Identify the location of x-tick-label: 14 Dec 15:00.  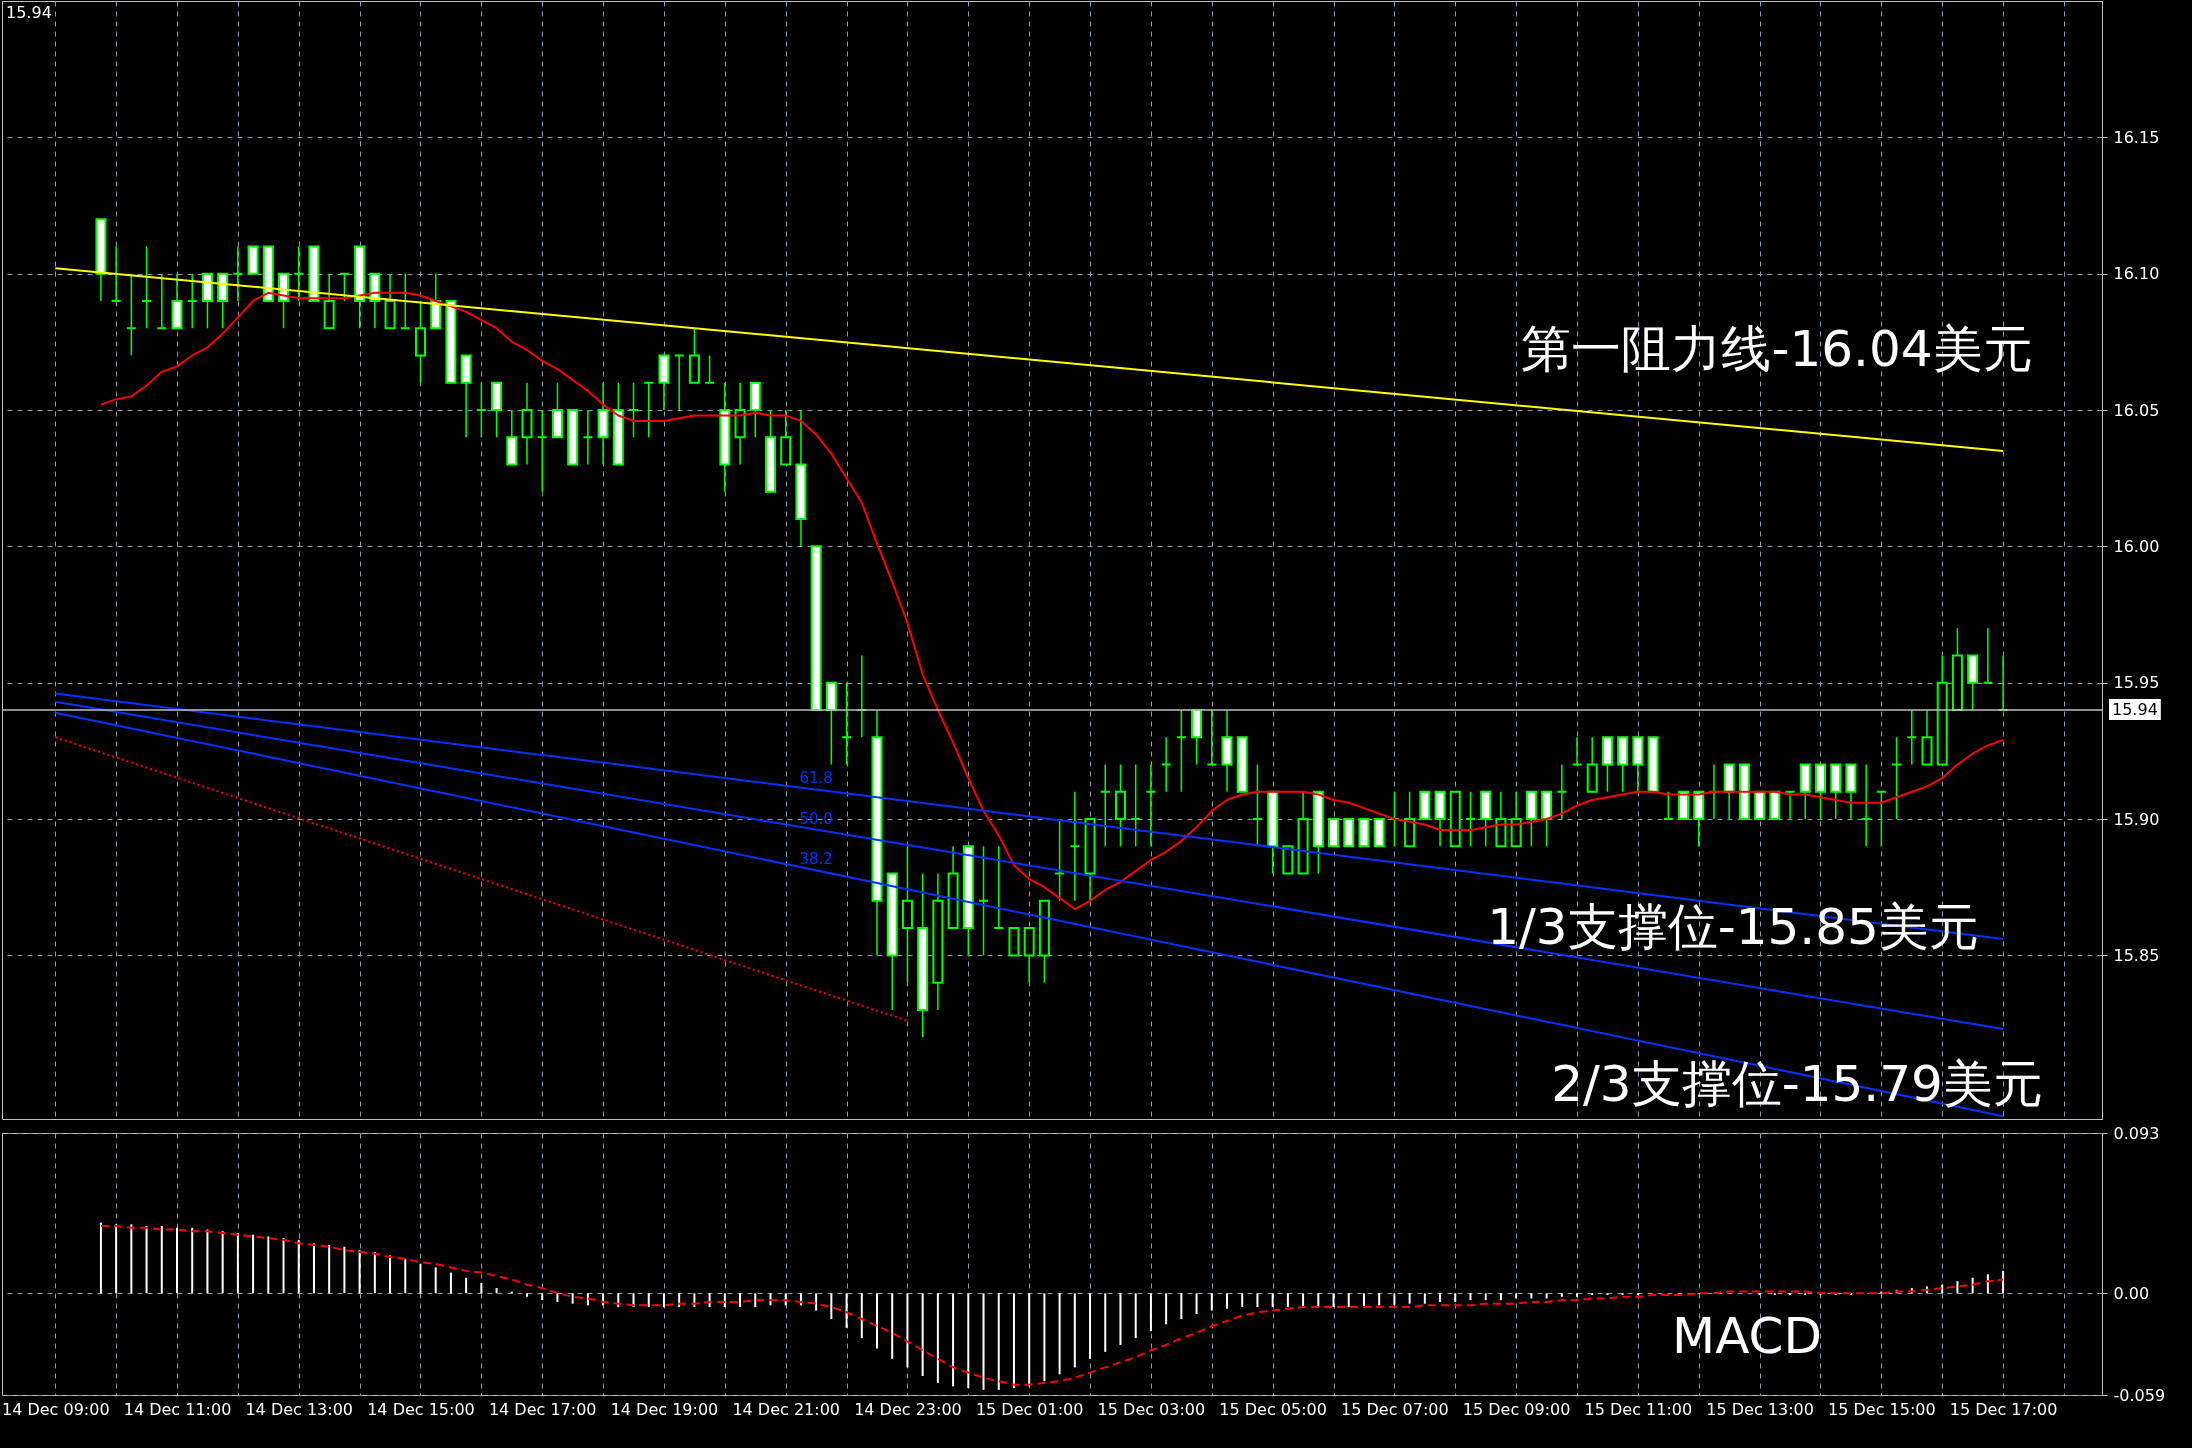
(421, 1409).